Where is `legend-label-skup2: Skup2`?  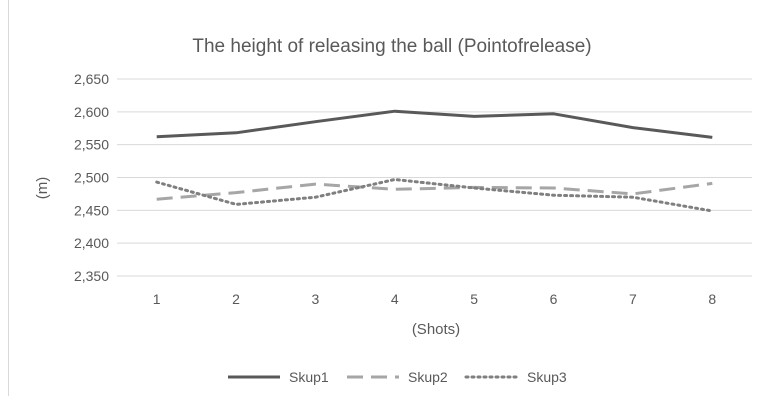
legend-label-skup2: Skup2 is located at coordinates (428, 377).